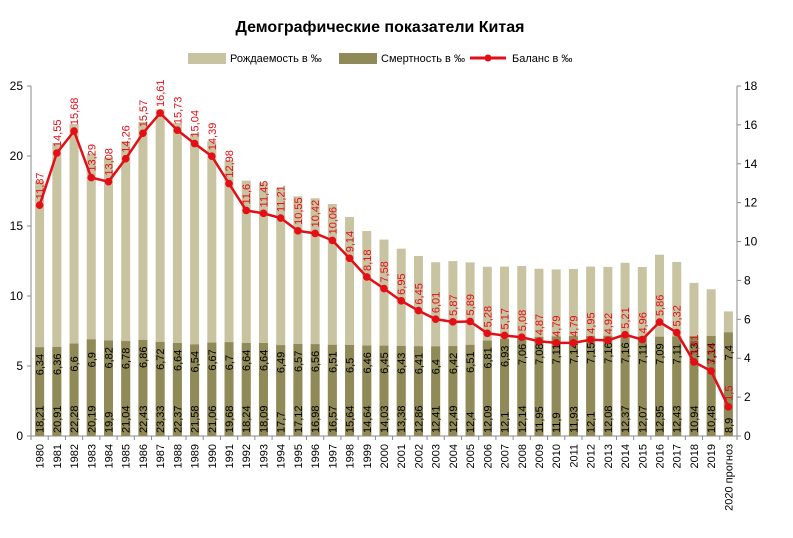 This screenshot has height=538, width=793. Describe the element at coordinates (751, 125) in the screenshot. I see `y-right-tick-label: 16` at that location.